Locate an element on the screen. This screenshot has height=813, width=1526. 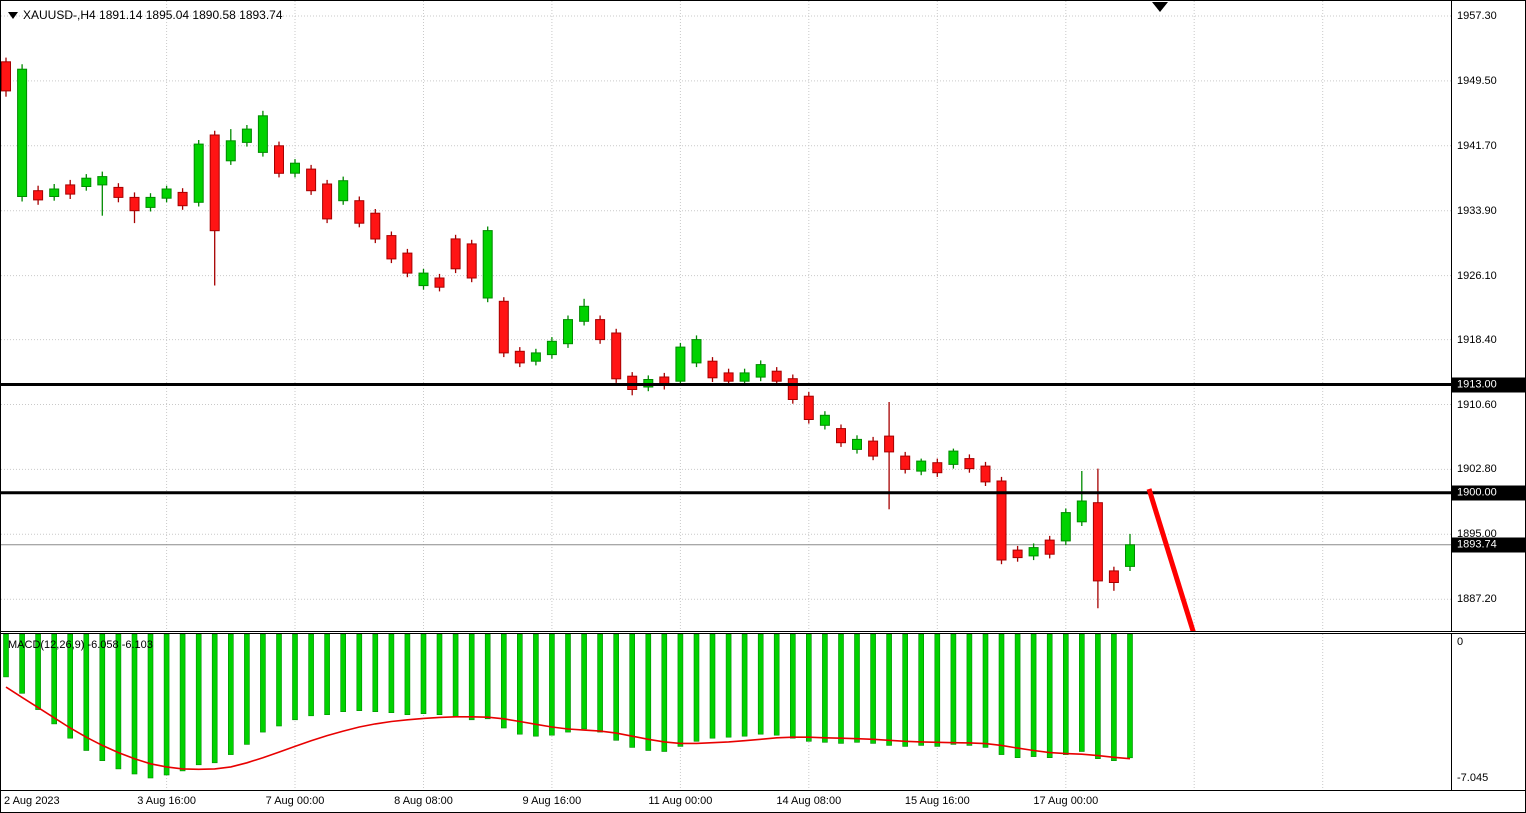
price-axis-label: 1902.80 is located at coordinates (1477, 469).